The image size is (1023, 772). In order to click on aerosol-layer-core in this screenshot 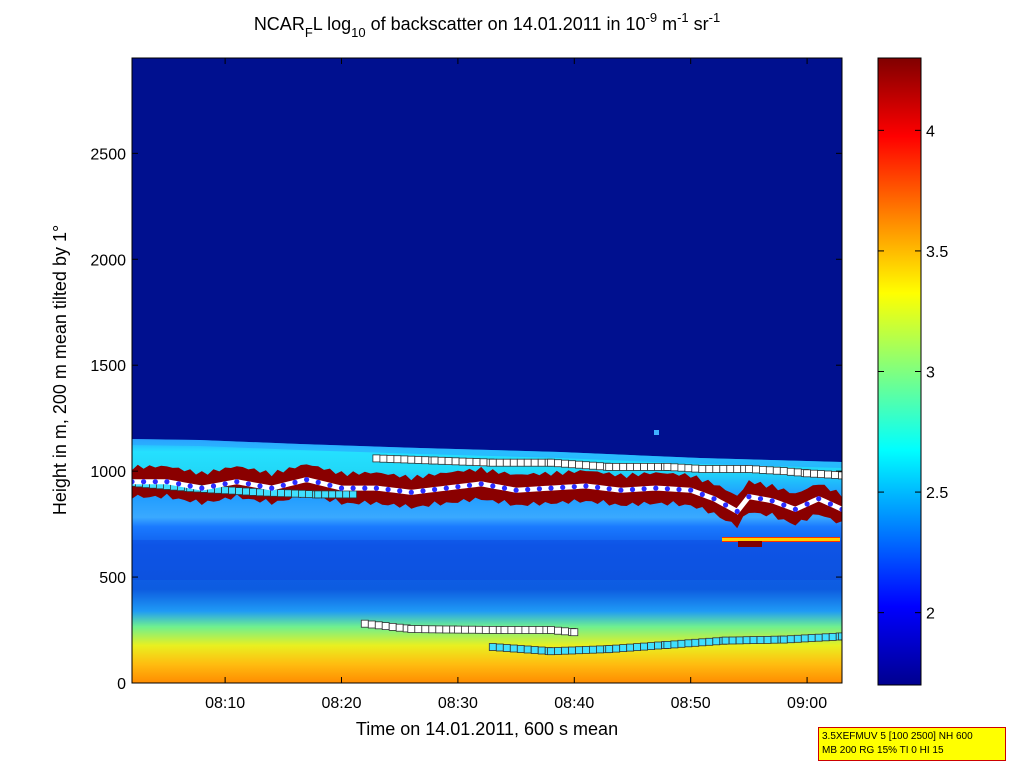, I will do `click(781, 539)`.